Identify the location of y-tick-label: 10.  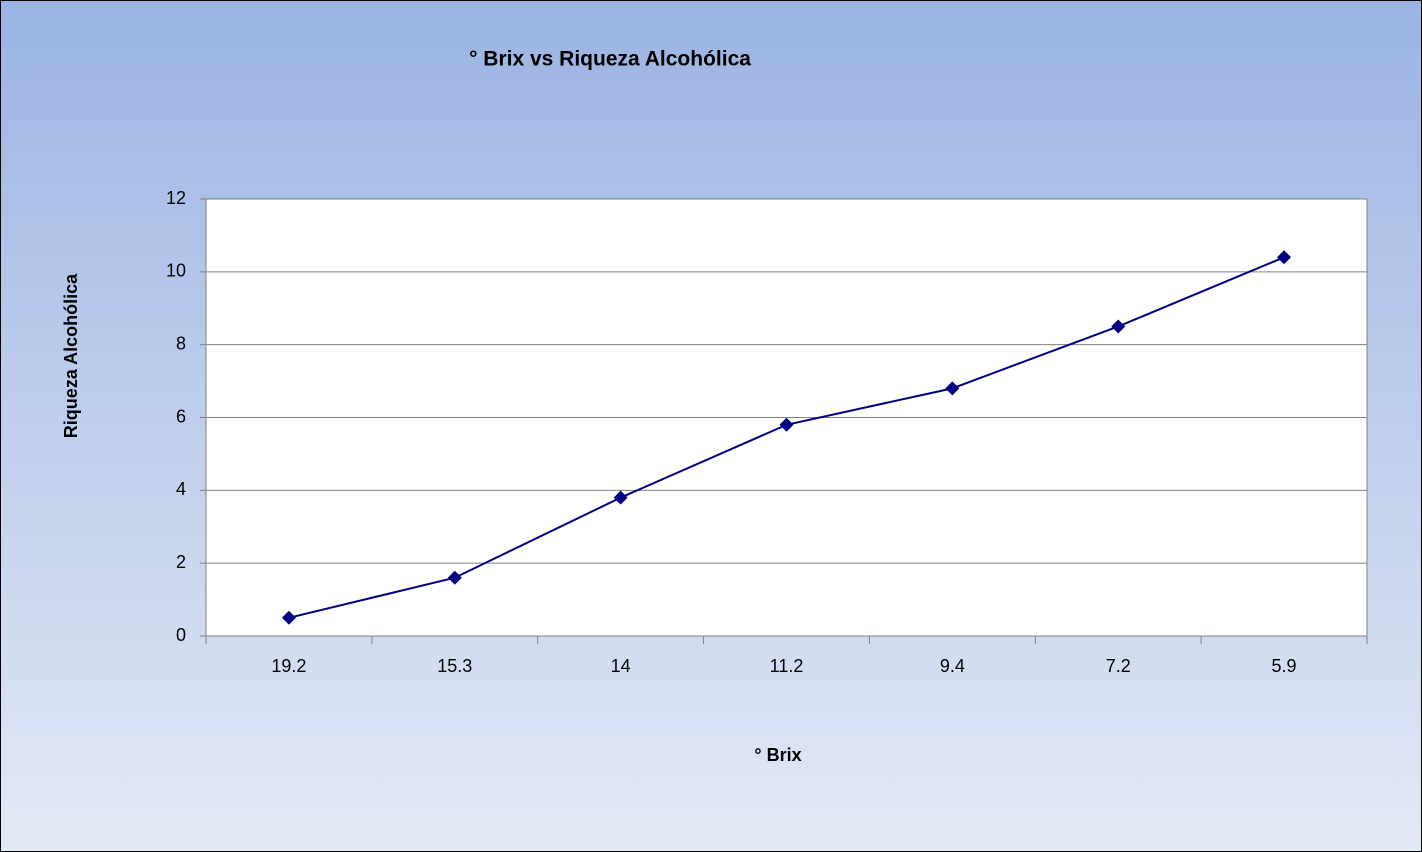
(176, 271).